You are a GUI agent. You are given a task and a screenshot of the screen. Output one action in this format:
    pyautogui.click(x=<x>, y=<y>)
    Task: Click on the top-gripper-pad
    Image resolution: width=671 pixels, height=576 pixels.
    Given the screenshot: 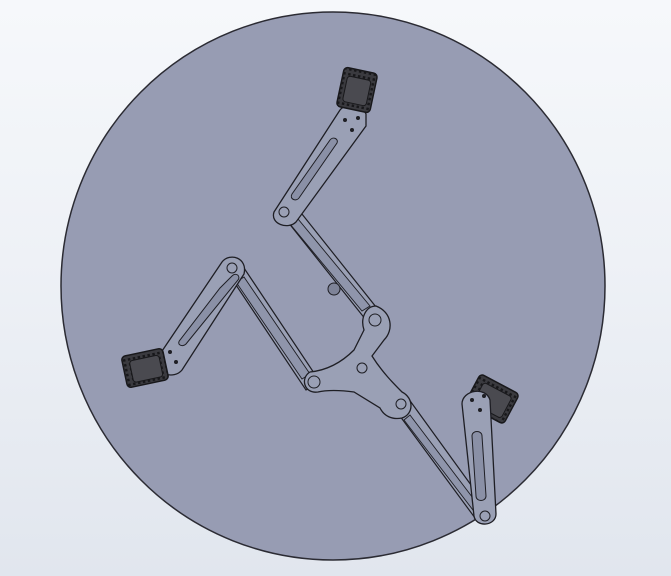 What is the action you would take?
    pyautogui.click(x=357, y=90)
    